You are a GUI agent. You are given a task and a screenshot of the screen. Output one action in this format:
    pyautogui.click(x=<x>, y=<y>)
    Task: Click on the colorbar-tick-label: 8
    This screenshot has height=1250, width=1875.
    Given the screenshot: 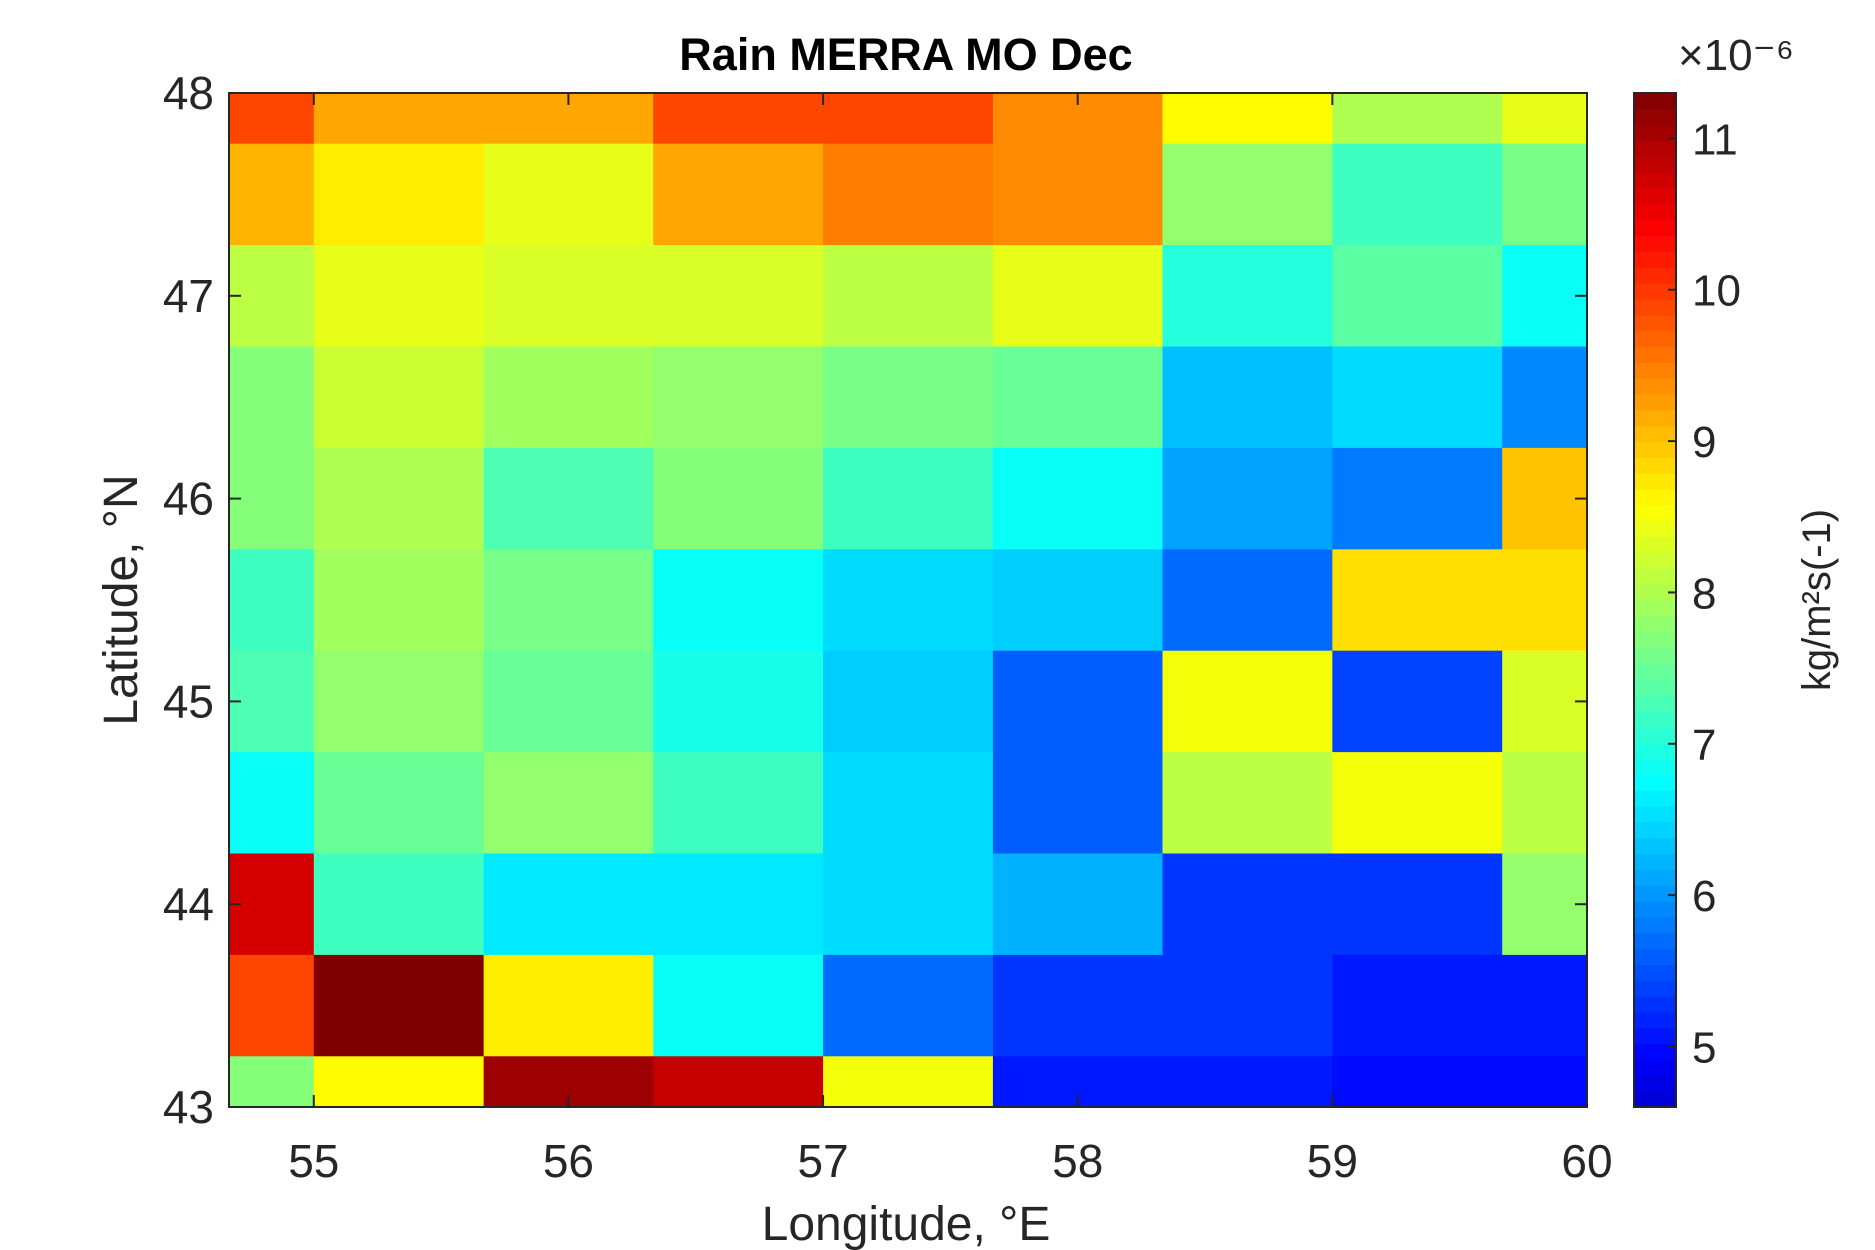 What is the action you would take?
    pyautogui.click(x=1704, y=593)
    